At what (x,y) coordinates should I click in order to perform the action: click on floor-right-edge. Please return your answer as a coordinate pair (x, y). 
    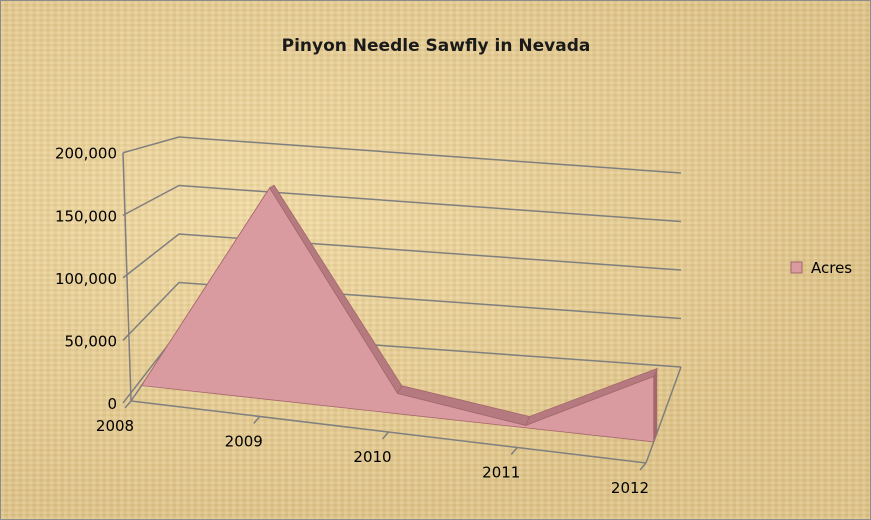
    Looking at the image, I should click on (663, 415).